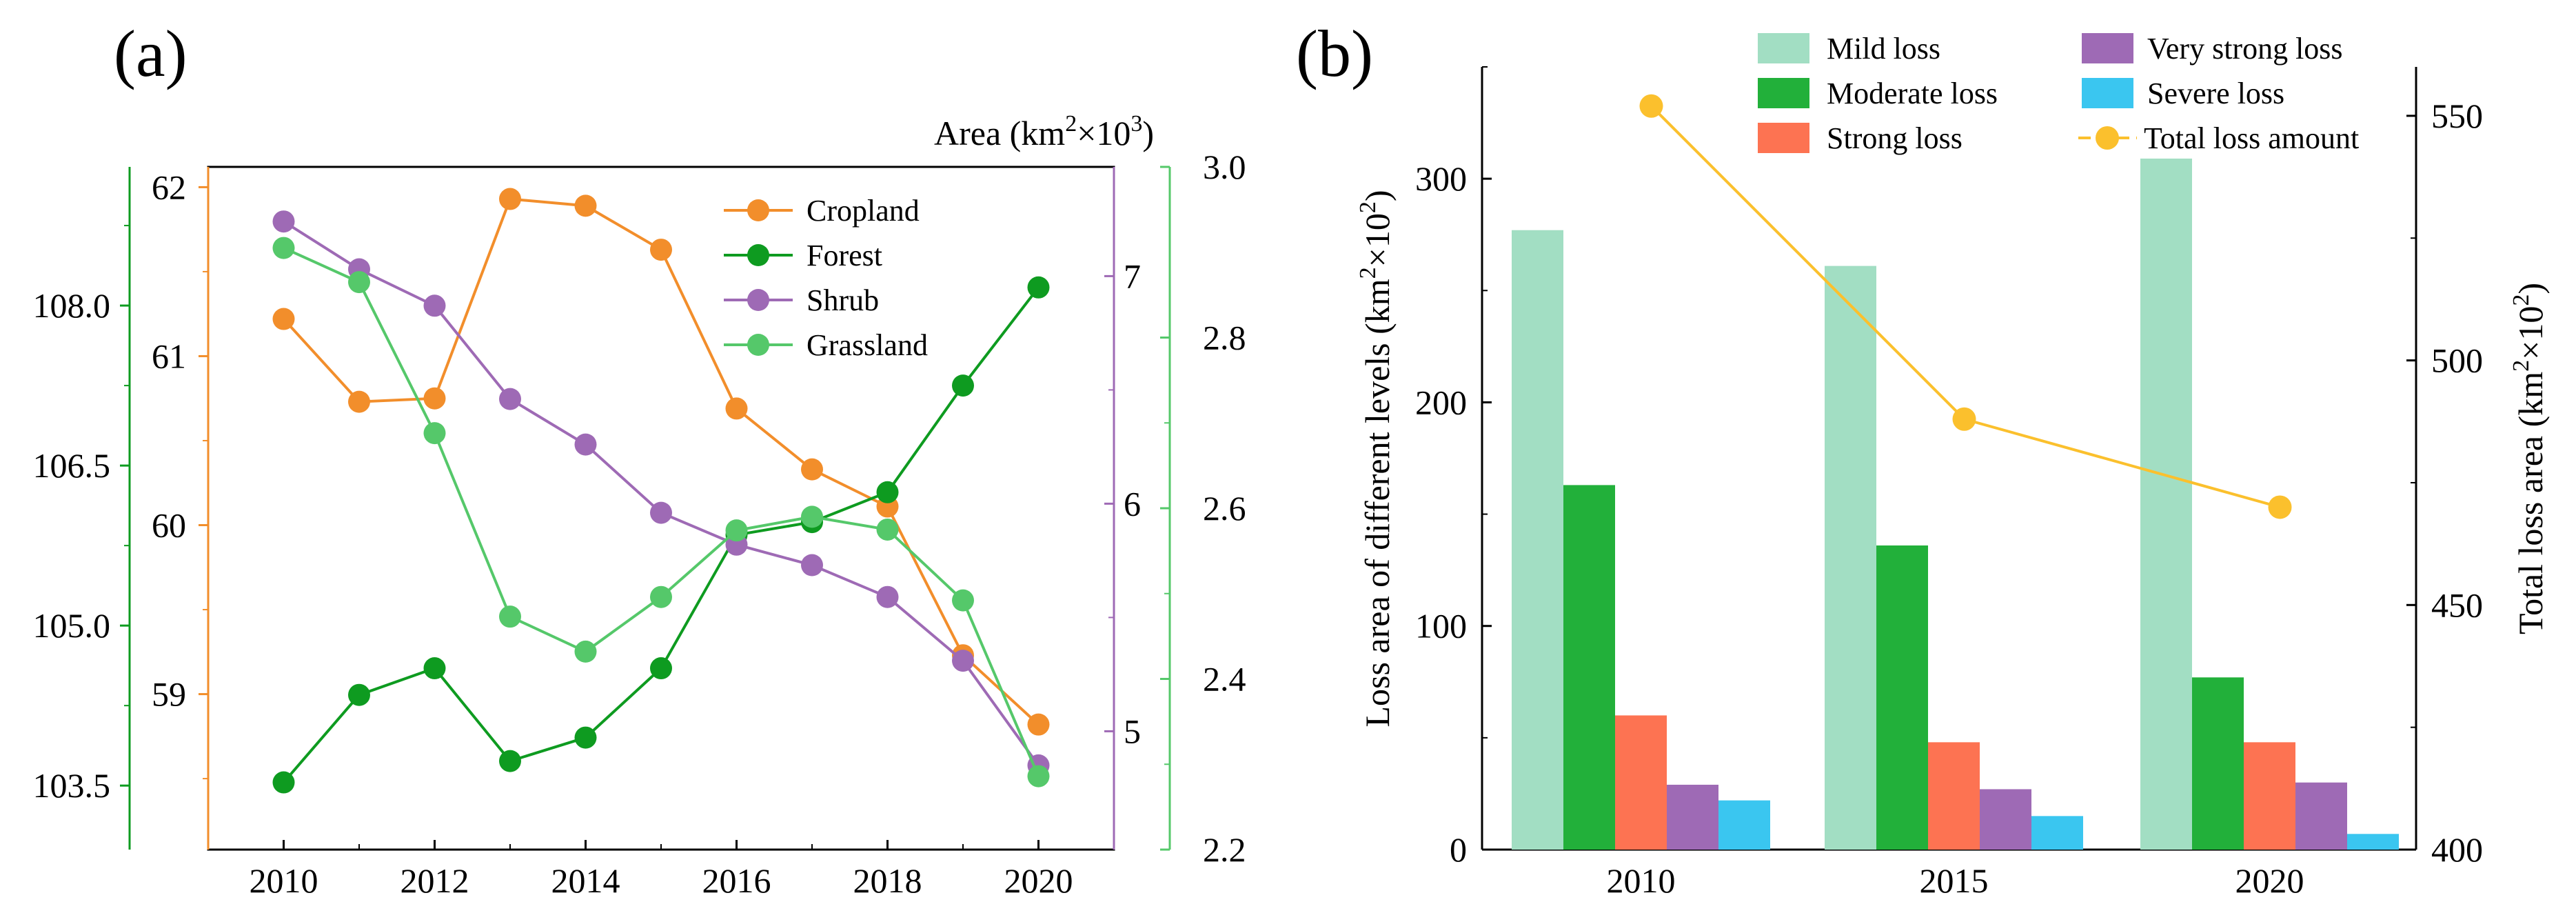  What do you see at coordinates (1132, 731) in the screenshot?
I see `shrub-tick-label: 5` at bounding box center [1132, 731].